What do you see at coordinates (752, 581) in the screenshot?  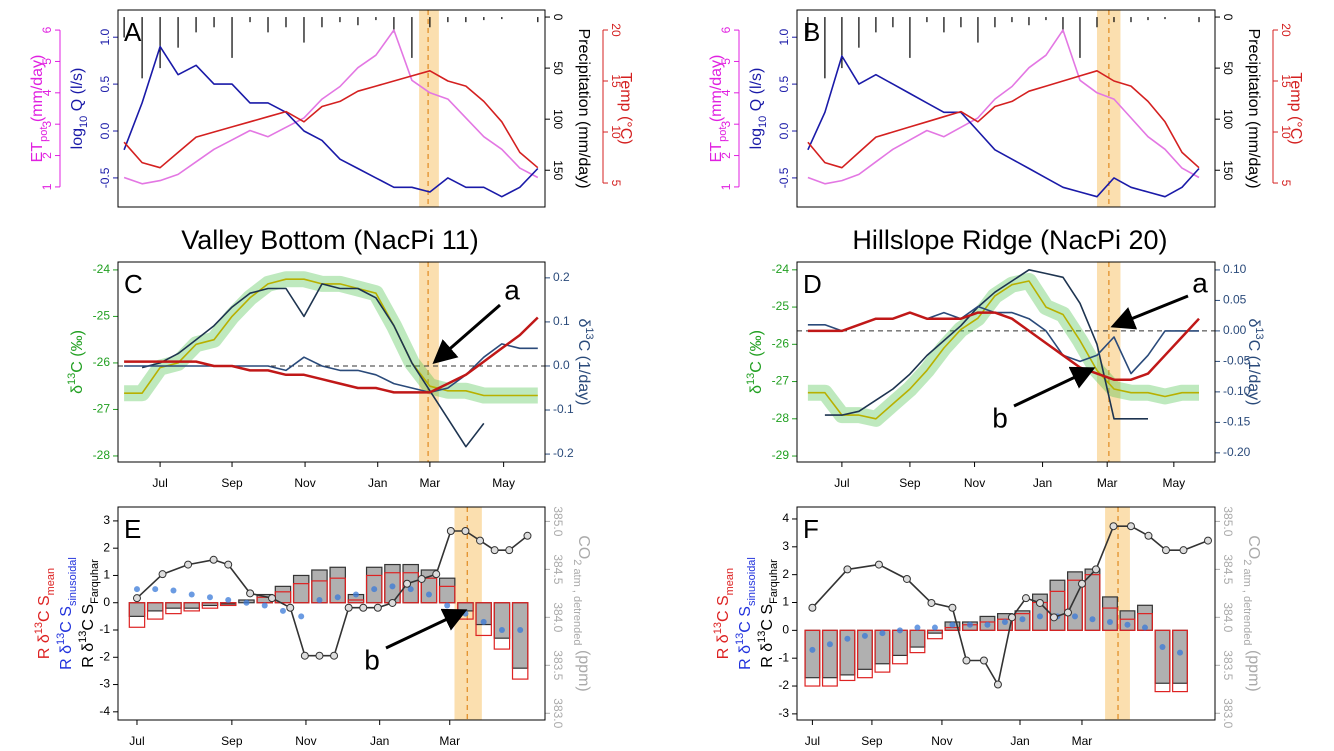 I see `axis-label-part: sinusoidal` at bounding box center [752, 581].